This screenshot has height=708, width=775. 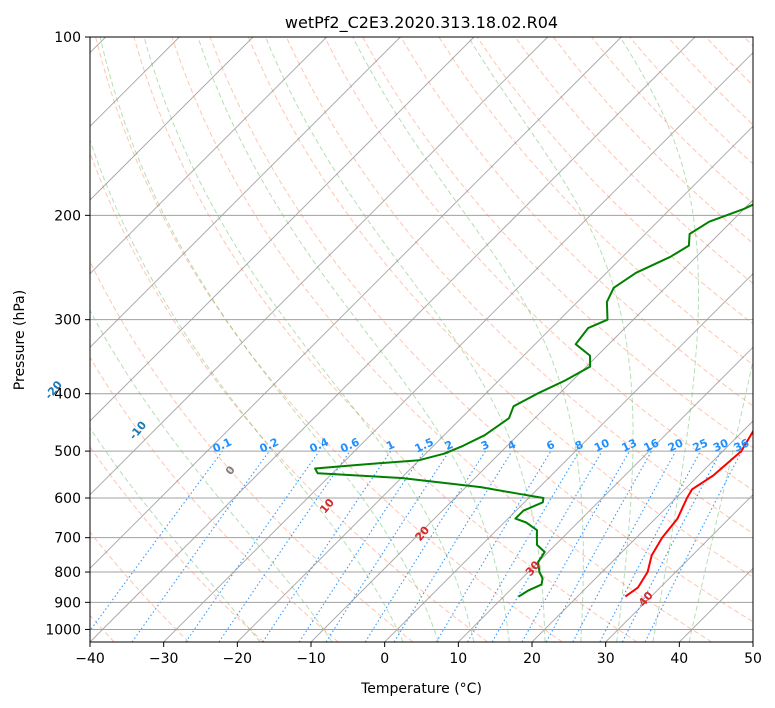 I want to click on x-axis-label: Temperature (°C), so click(x=421, y=689).